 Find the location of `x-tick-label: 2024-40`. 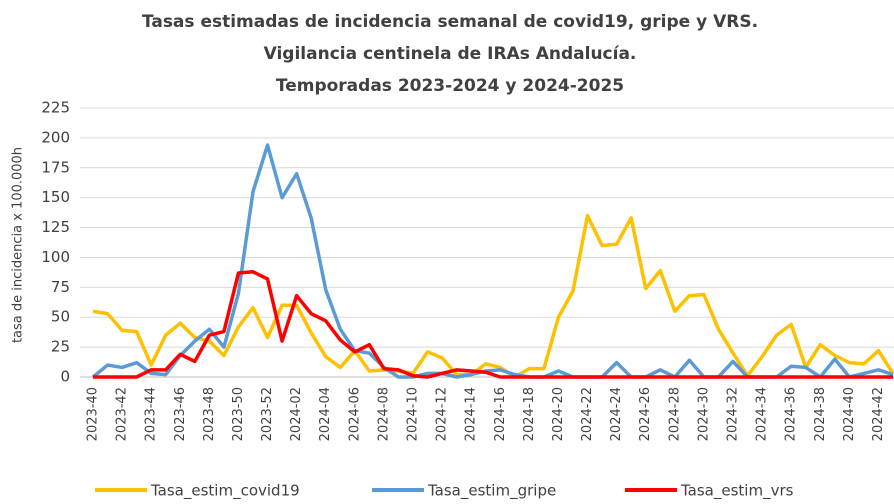

x-tick-label: 2024-40 is located at coordinates (849, 414).